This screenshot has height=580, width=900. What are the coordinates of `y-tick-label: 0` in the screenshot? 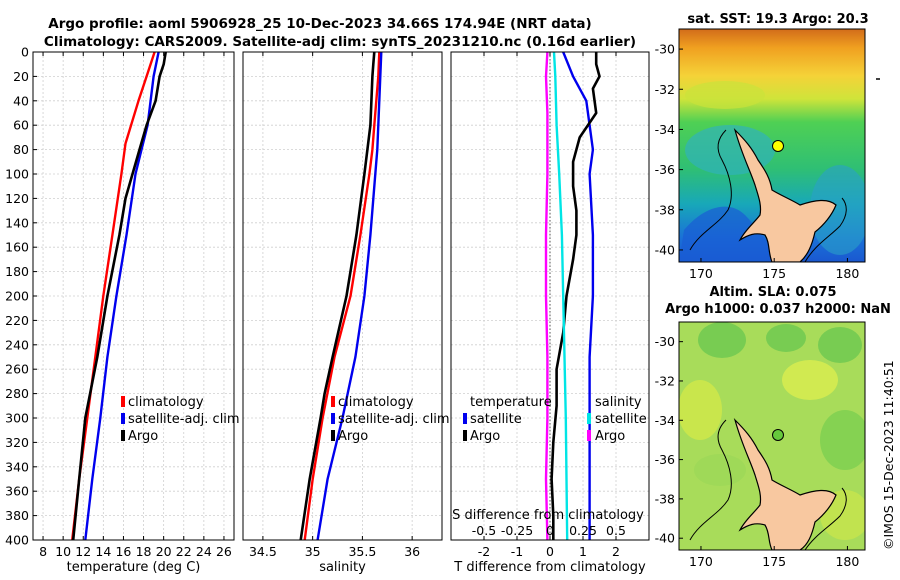 It's located at (25, 52).